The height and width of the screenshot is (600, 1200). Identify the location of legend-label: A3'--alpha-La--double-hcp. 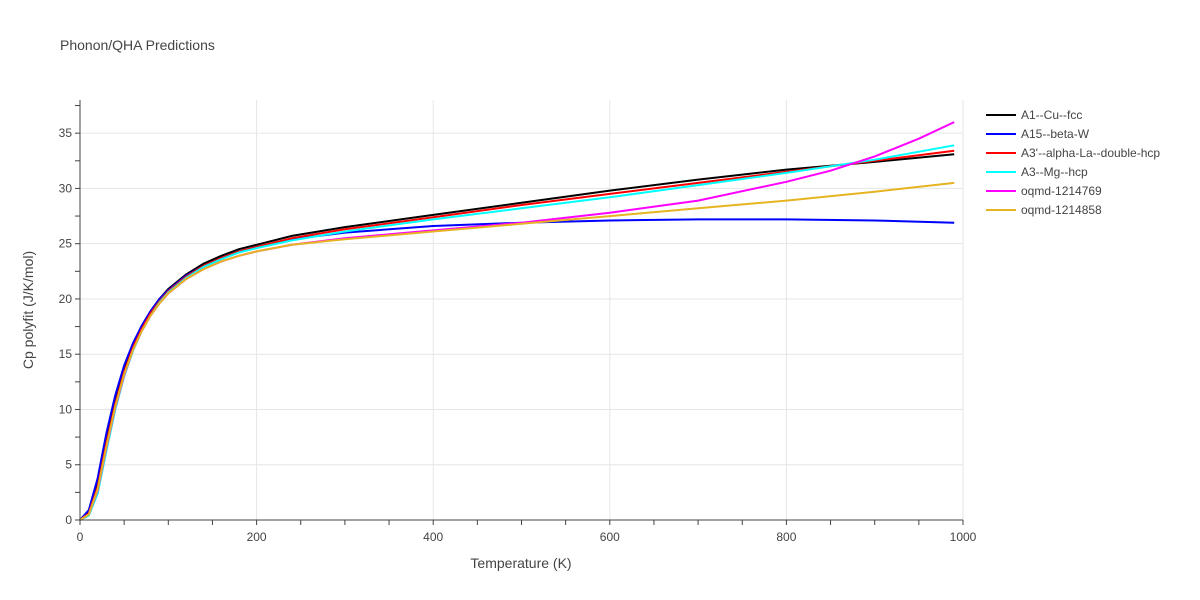
(1090, 153).